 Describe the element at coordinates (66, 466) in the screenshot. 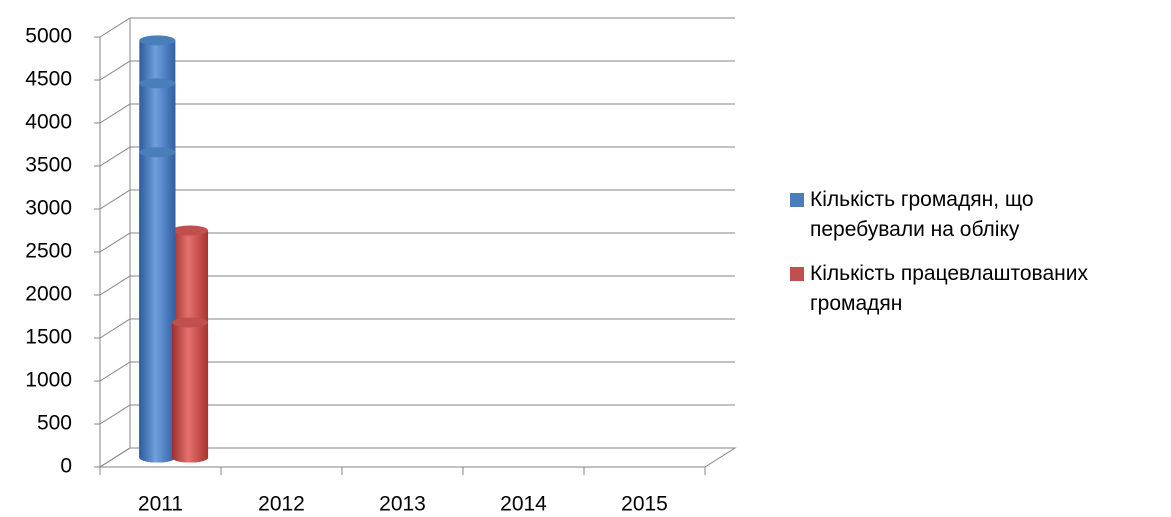

I see `y-tick-label: 0` at that location.